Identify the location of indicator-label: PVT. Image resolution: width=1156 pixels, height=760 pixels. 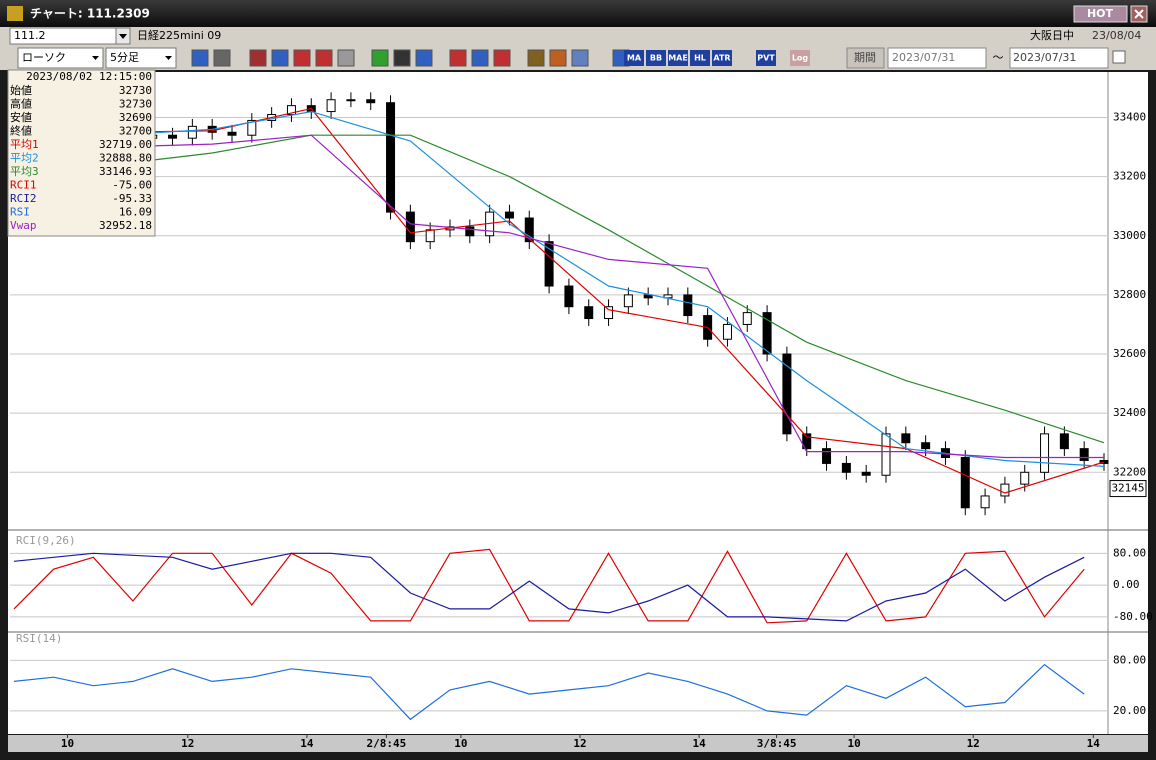
(766, 58).